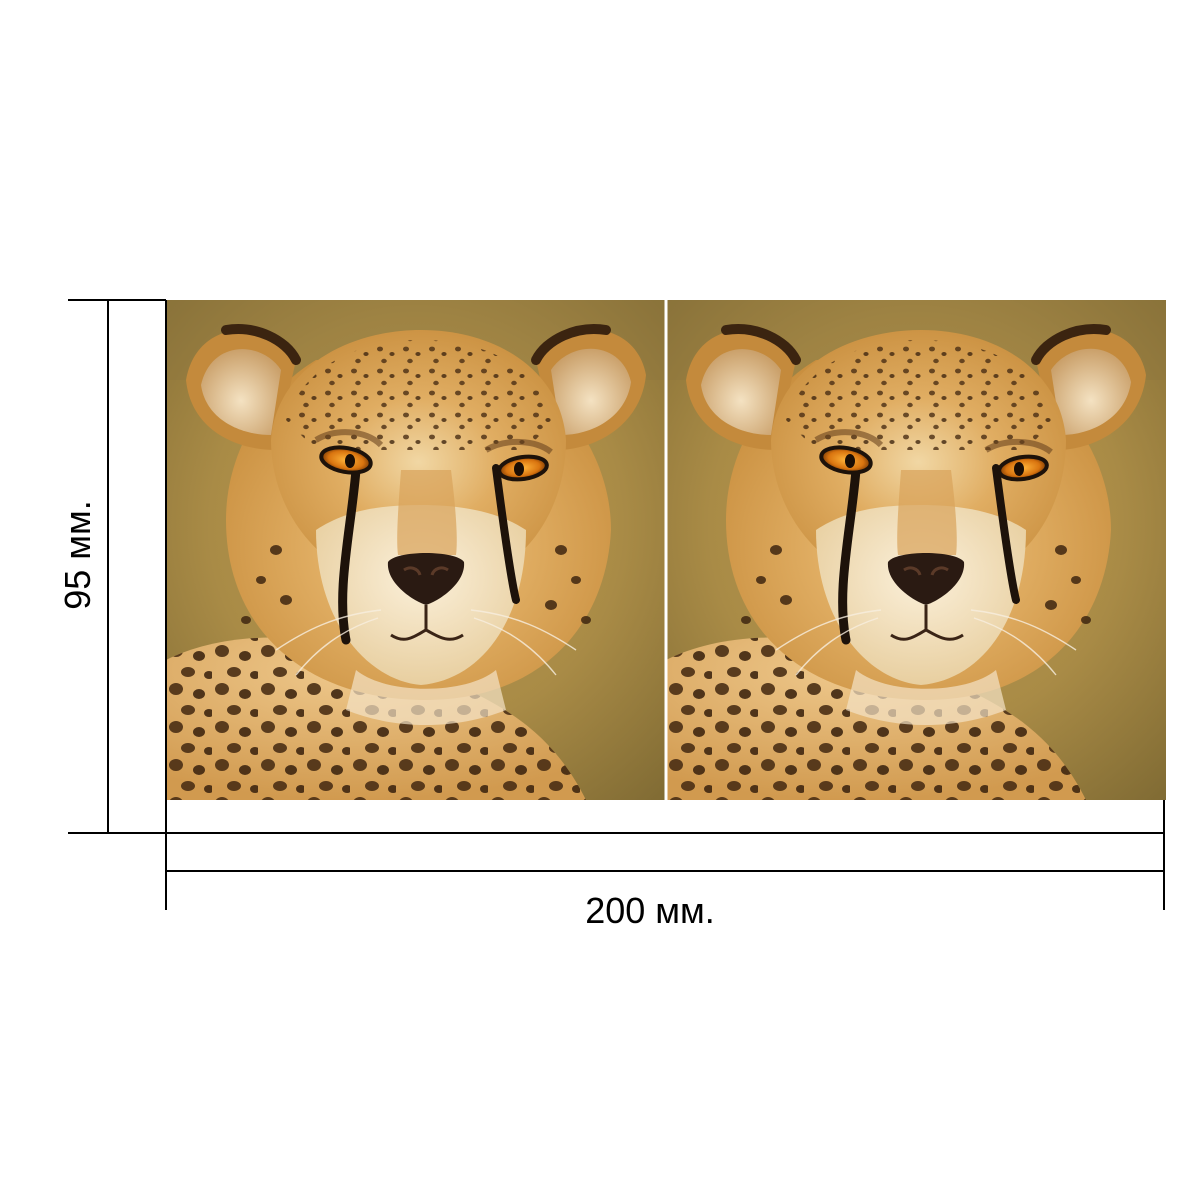 The height and width of the screenshot is (1200, 1200). I want to click on height-dimension, so click(117, 566).